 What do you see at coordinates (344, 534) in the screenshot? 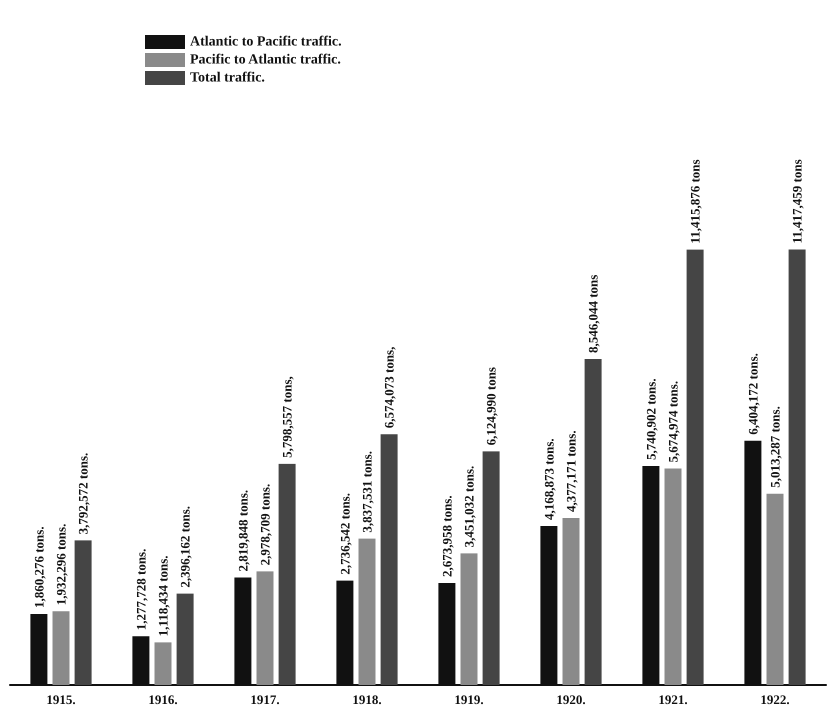
I see `data-label: 2,736,542 tons.` at bounding box center [344, 534].